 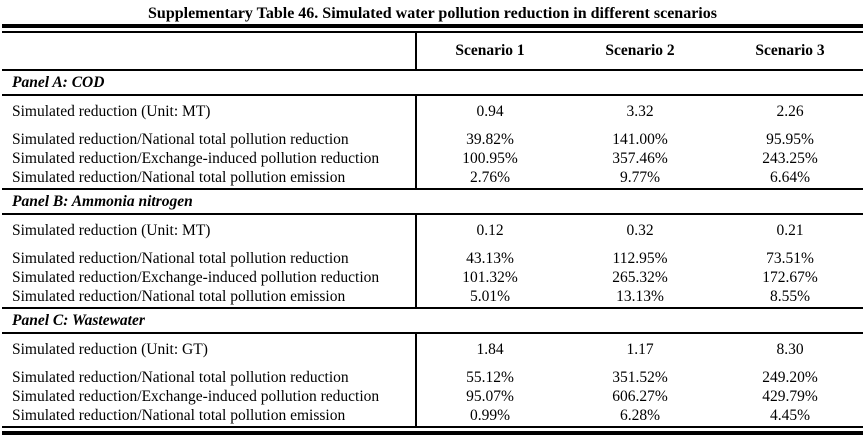 I want to click on cell-value: 265.32%, so click(x=640, y=277).